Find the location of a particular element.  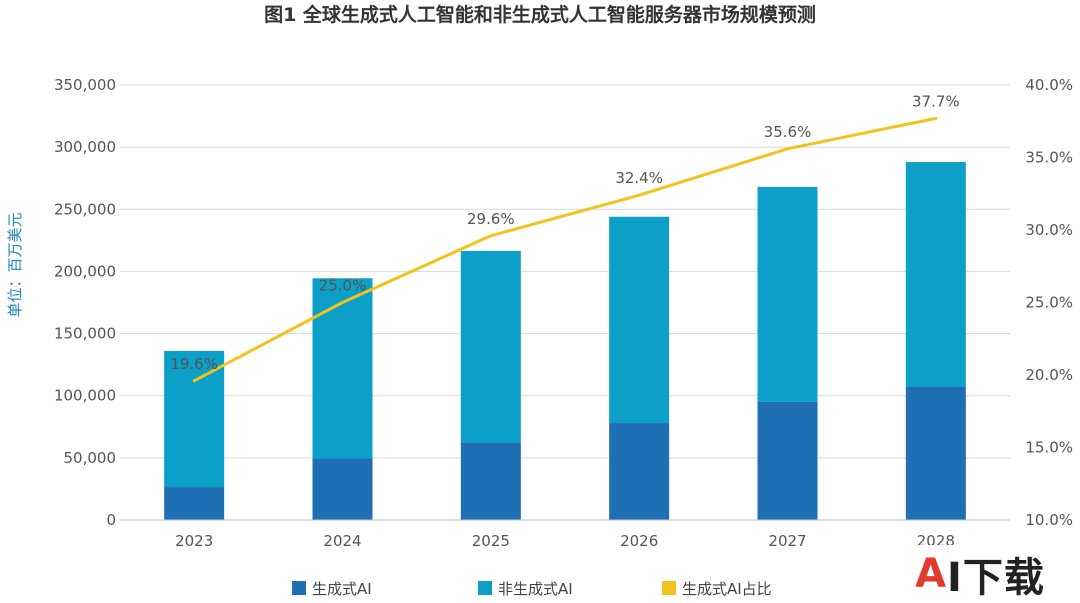

x-tick-label: 2024 is located at coordinates (342, 541).